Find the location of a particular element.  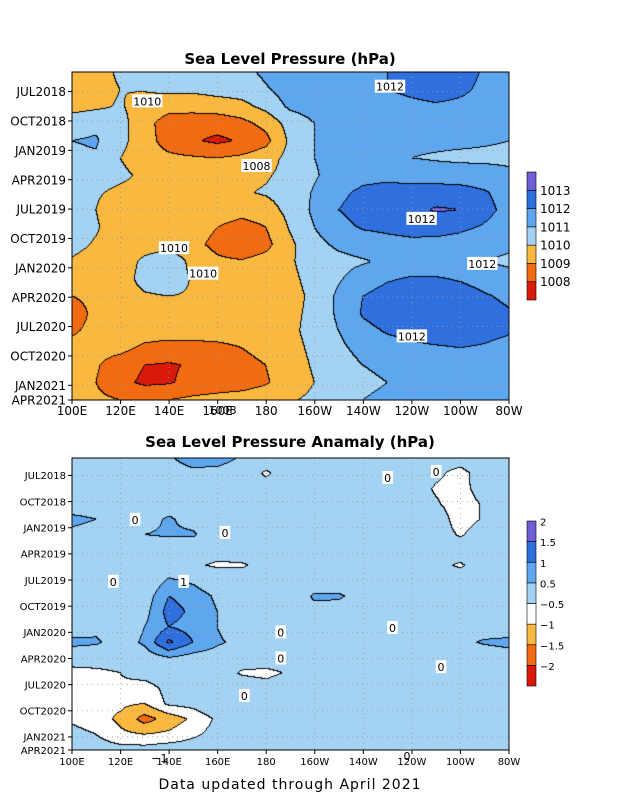

colorbar-label: 1013 is located at coordinates (555, 191).